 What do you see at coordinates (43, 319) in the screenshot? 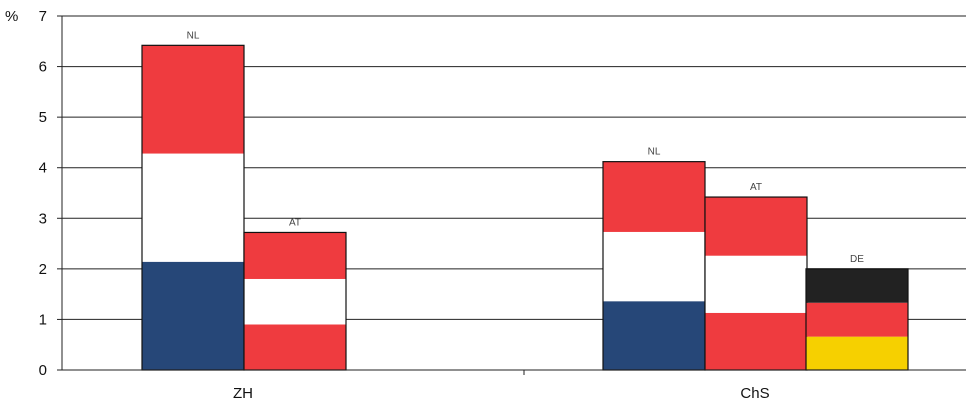
I see `y-tick-label: 1` at bounding box center [43, 319].